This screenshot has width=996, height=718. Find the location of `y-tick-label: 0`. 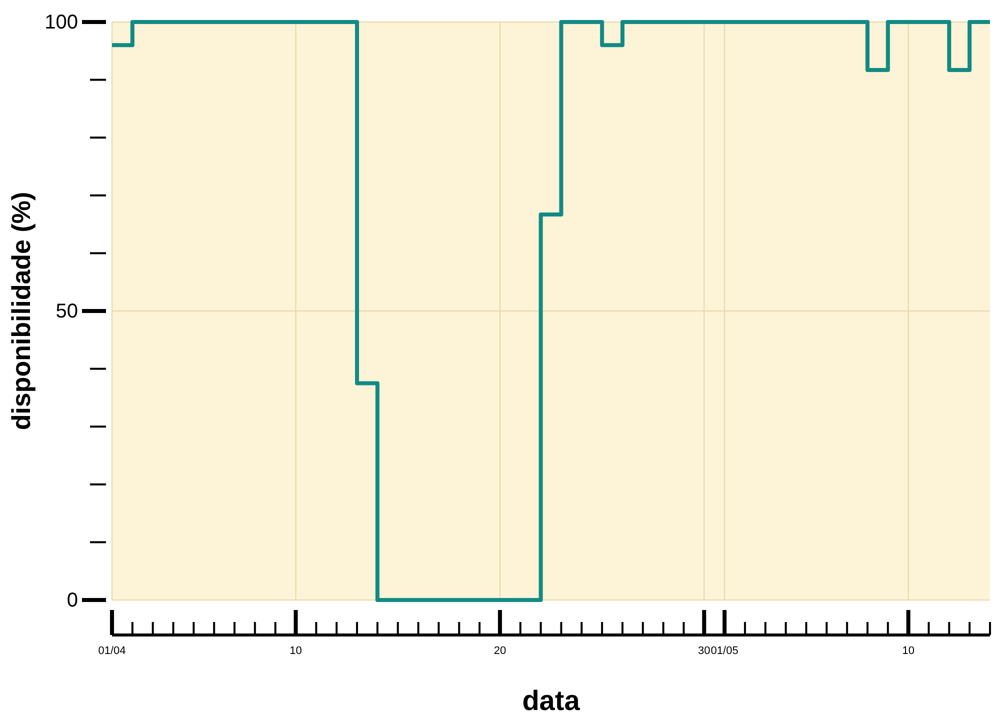

y-tick-label: 0 is located at coordinates (72, 600).